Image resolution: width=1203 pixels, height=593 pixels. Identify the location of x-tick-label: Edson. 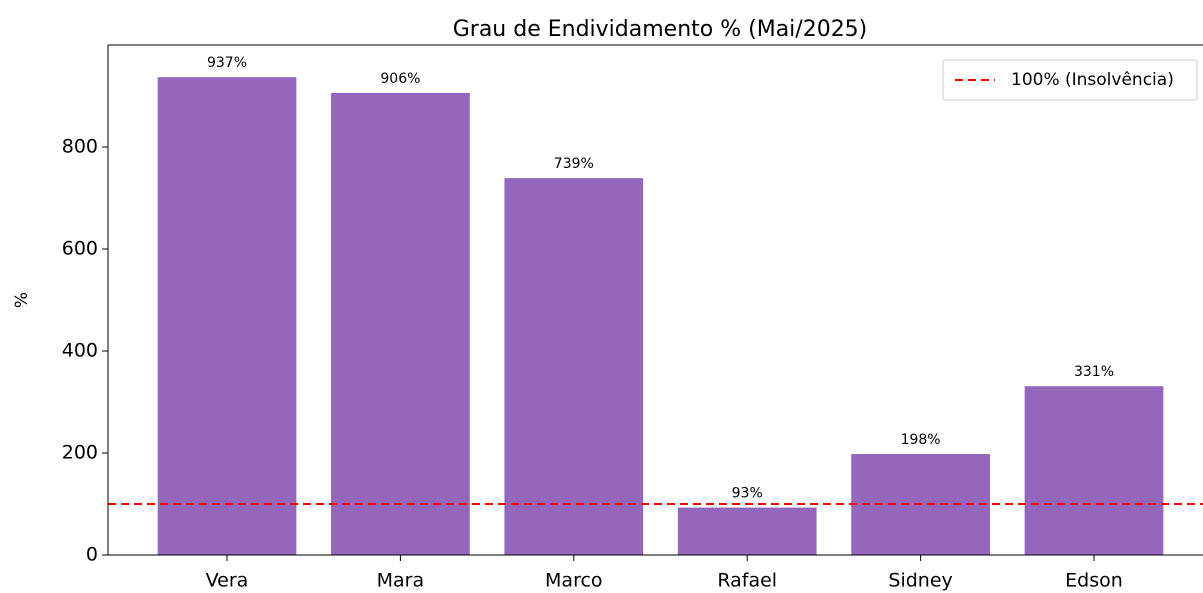
(1094, 581).